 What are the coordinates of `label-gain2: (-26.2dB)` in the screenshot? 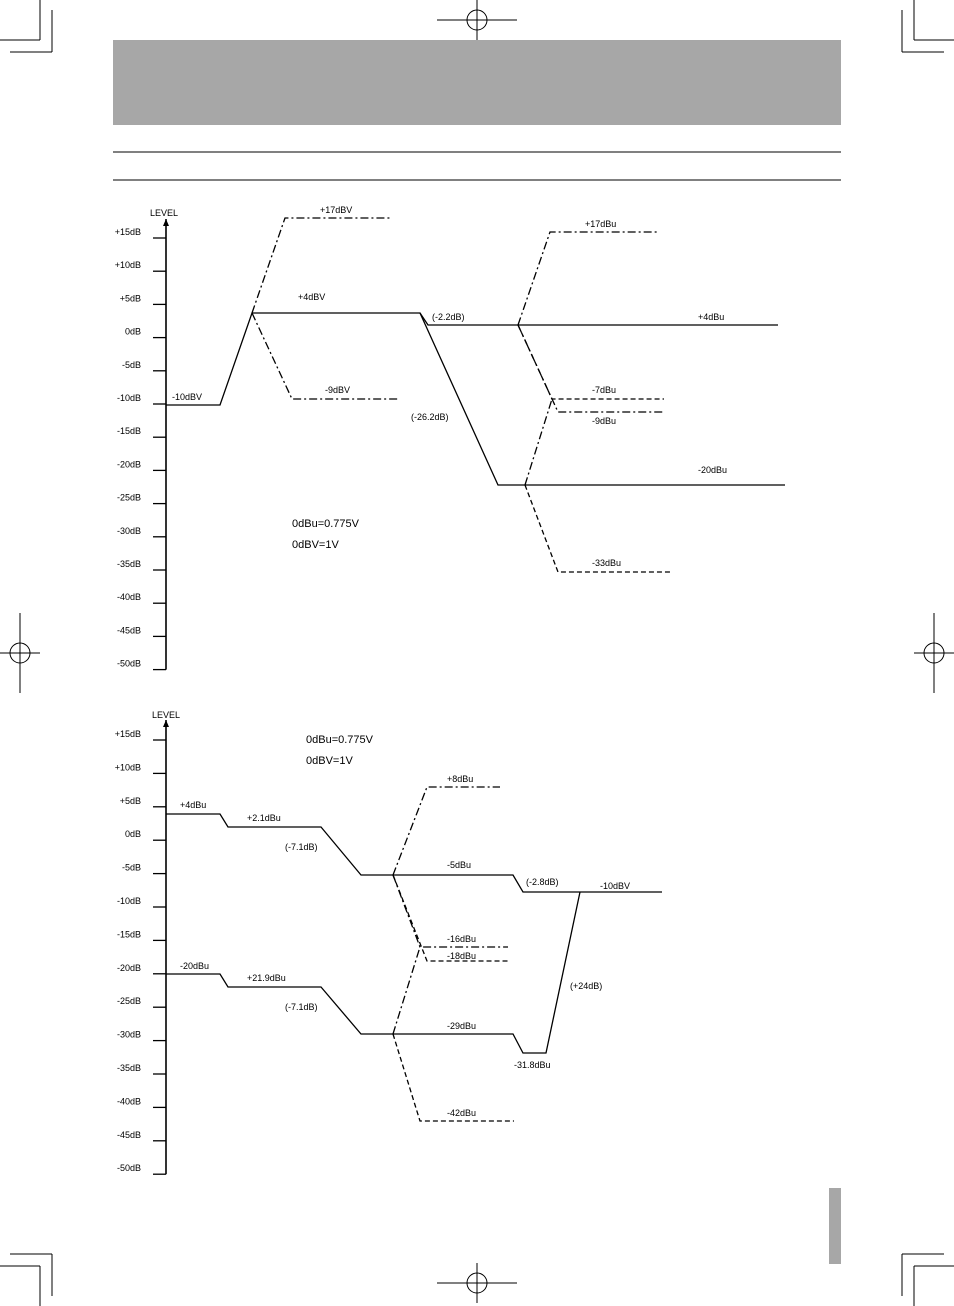 It's located at (430, 417).